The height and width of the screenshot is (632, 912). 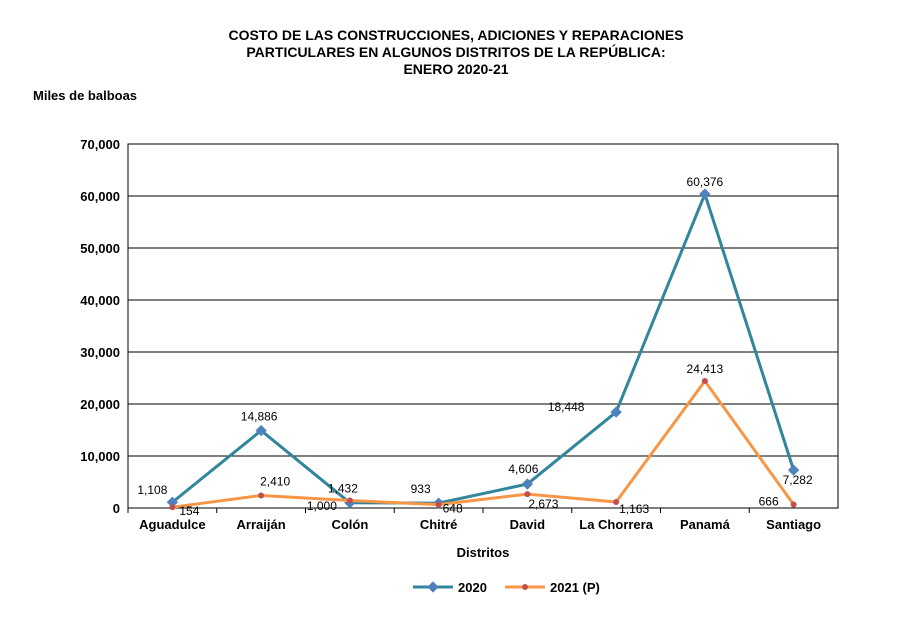 What do you see at coordinates (483, 444) in the screenshot?
I see `series-line-2021 (P)` at bounding box center [483, 444].